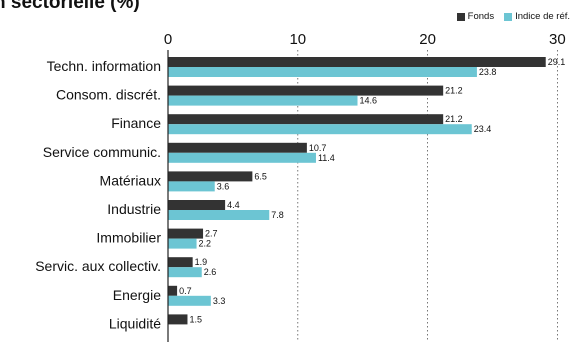 The height and width of the screenshot is (342, 576). I want to click on data-label: 23.4, so click(483, 129).